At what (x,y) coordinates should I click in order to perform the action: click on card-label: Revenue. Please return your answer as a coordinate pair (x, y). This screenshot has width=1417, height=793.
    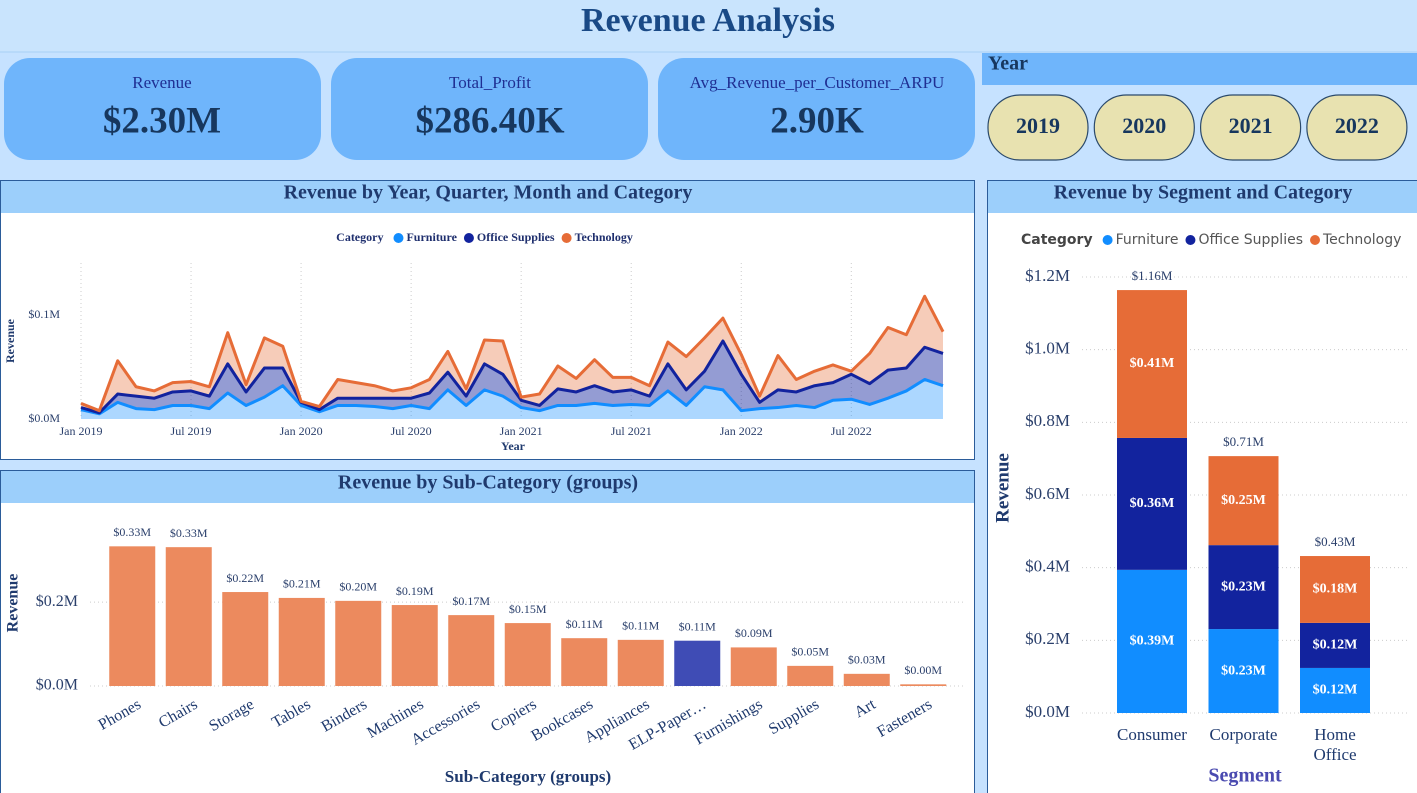
    Looking at the image, I should click on (161, 82).